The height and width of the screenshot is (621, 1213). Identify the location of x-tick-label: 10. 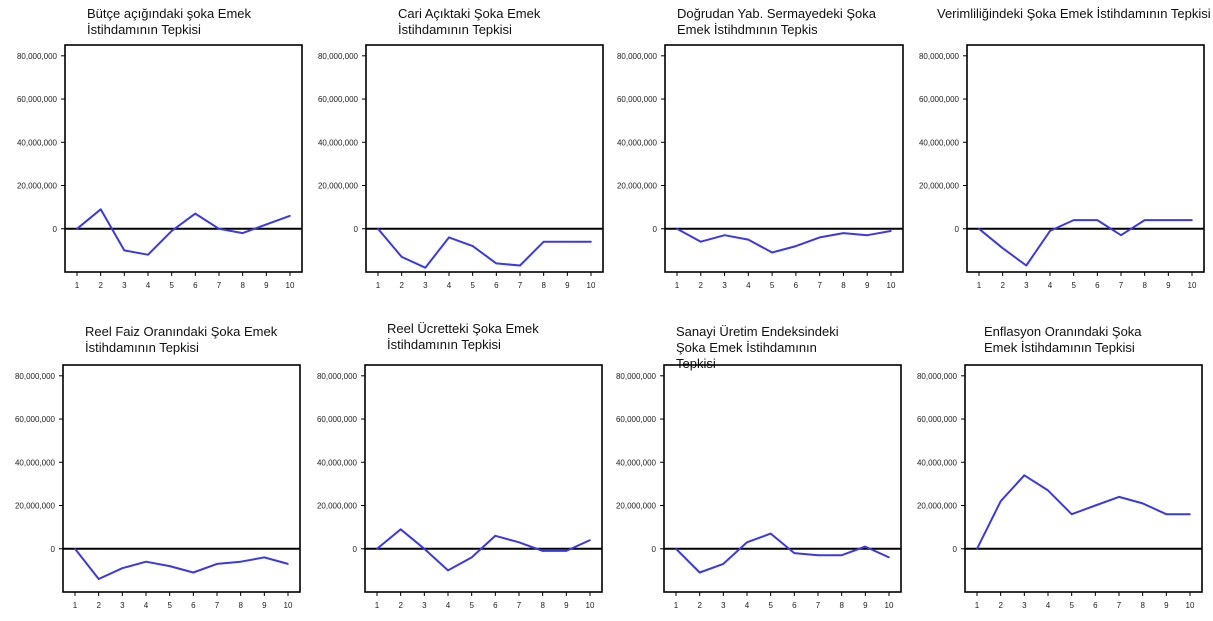
(889, 605).